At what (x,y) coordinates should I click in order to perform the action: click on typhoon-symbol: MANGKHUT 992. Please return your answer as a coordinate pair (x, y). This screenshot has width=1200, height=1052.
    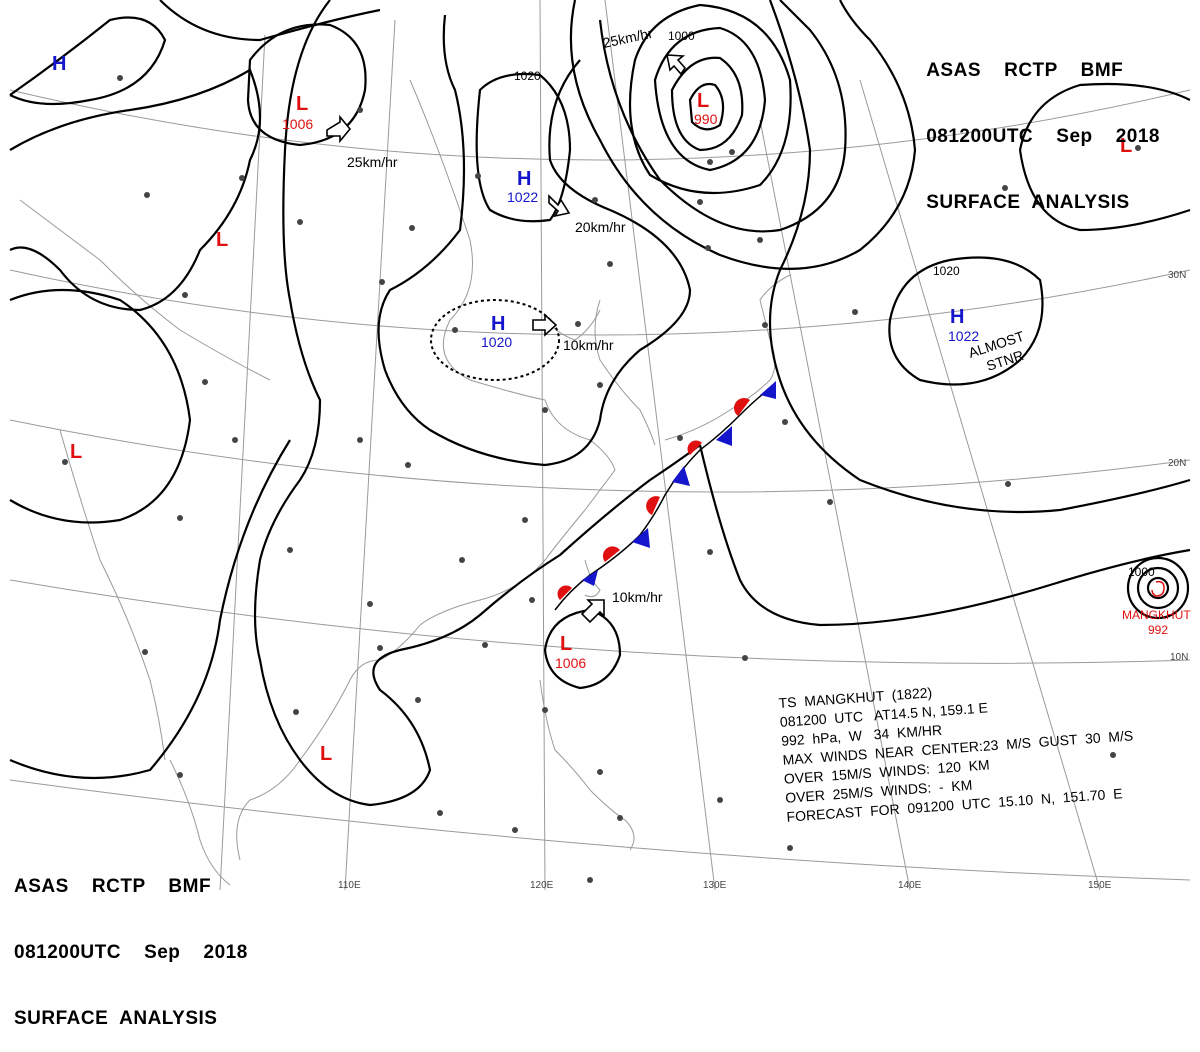
    Looking at the image, I should click on (1156, 608).